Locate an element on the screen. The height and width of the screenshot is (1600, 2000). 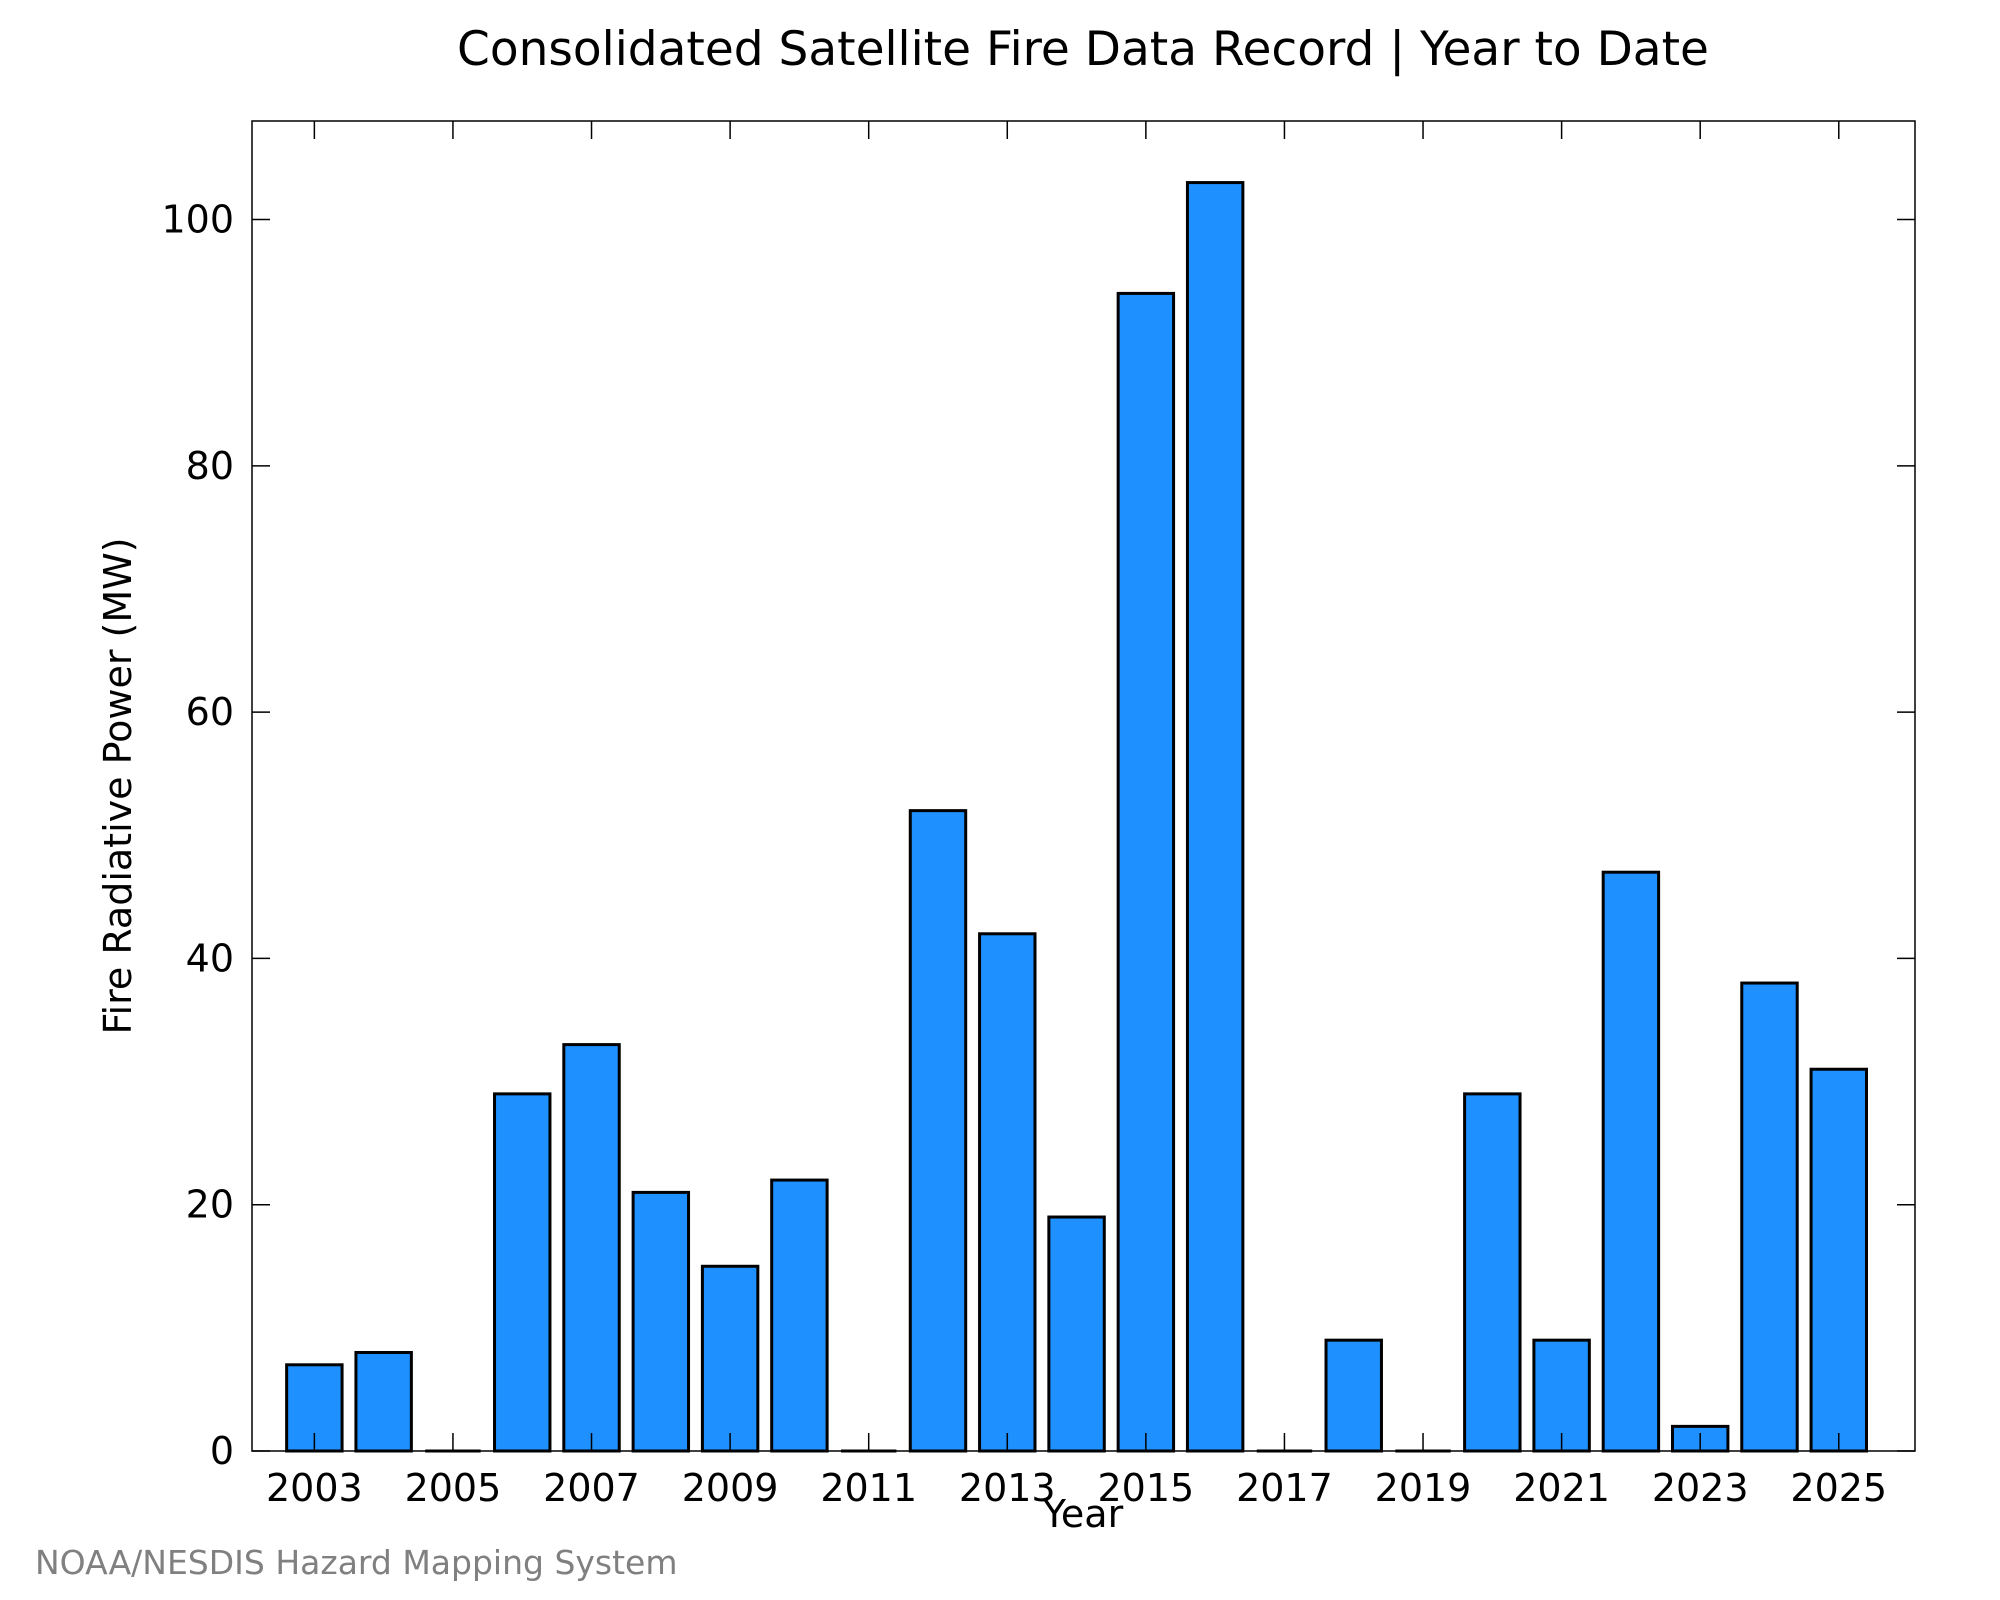
bar-2014 is located at coordinates (1076, 1334).